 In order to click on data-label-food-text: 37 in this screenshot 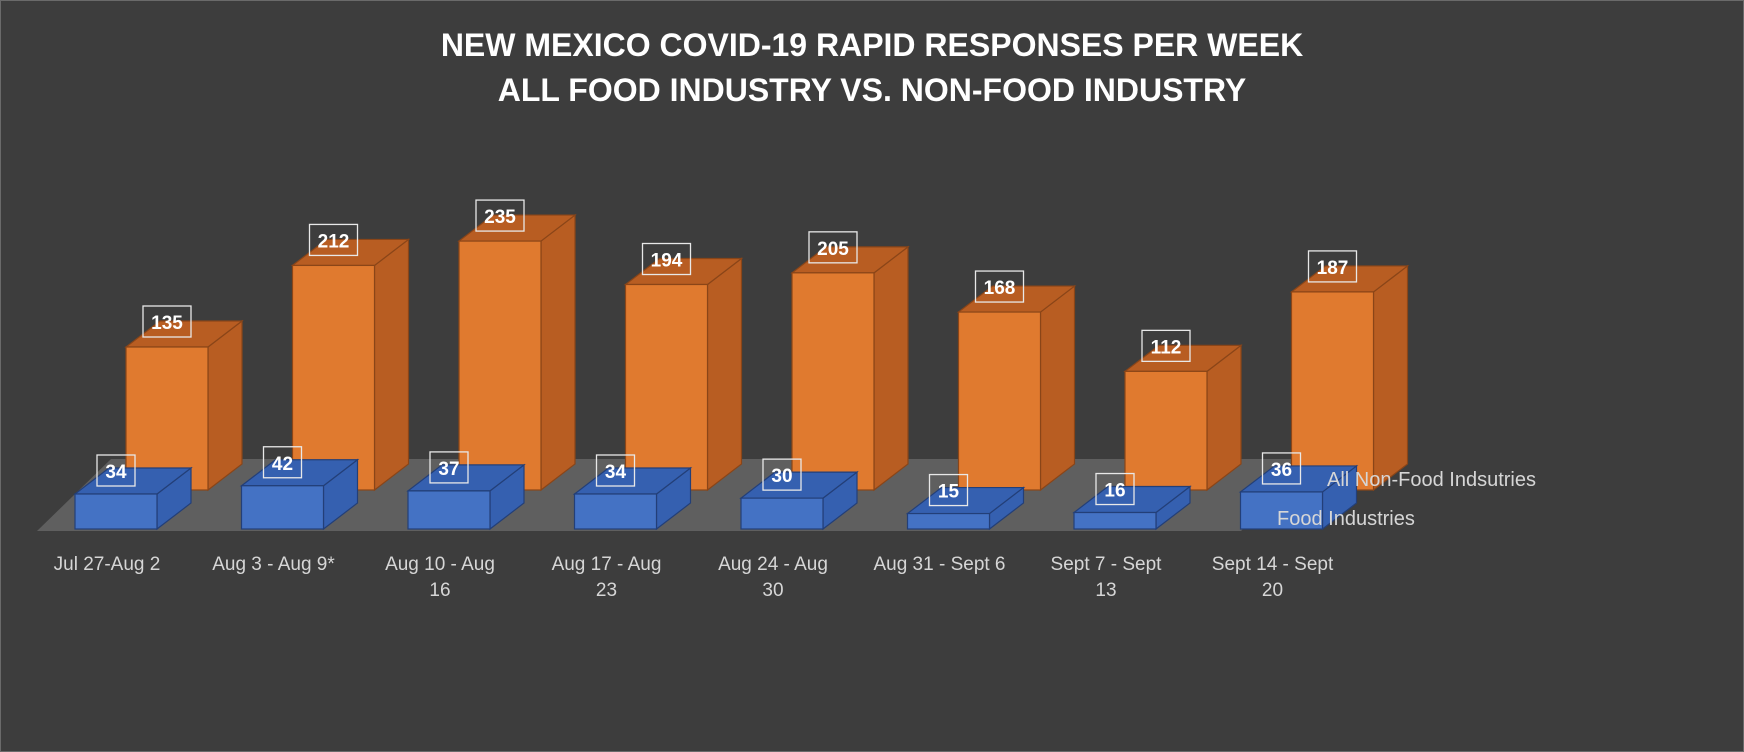, I will do `click(448, 469)`.